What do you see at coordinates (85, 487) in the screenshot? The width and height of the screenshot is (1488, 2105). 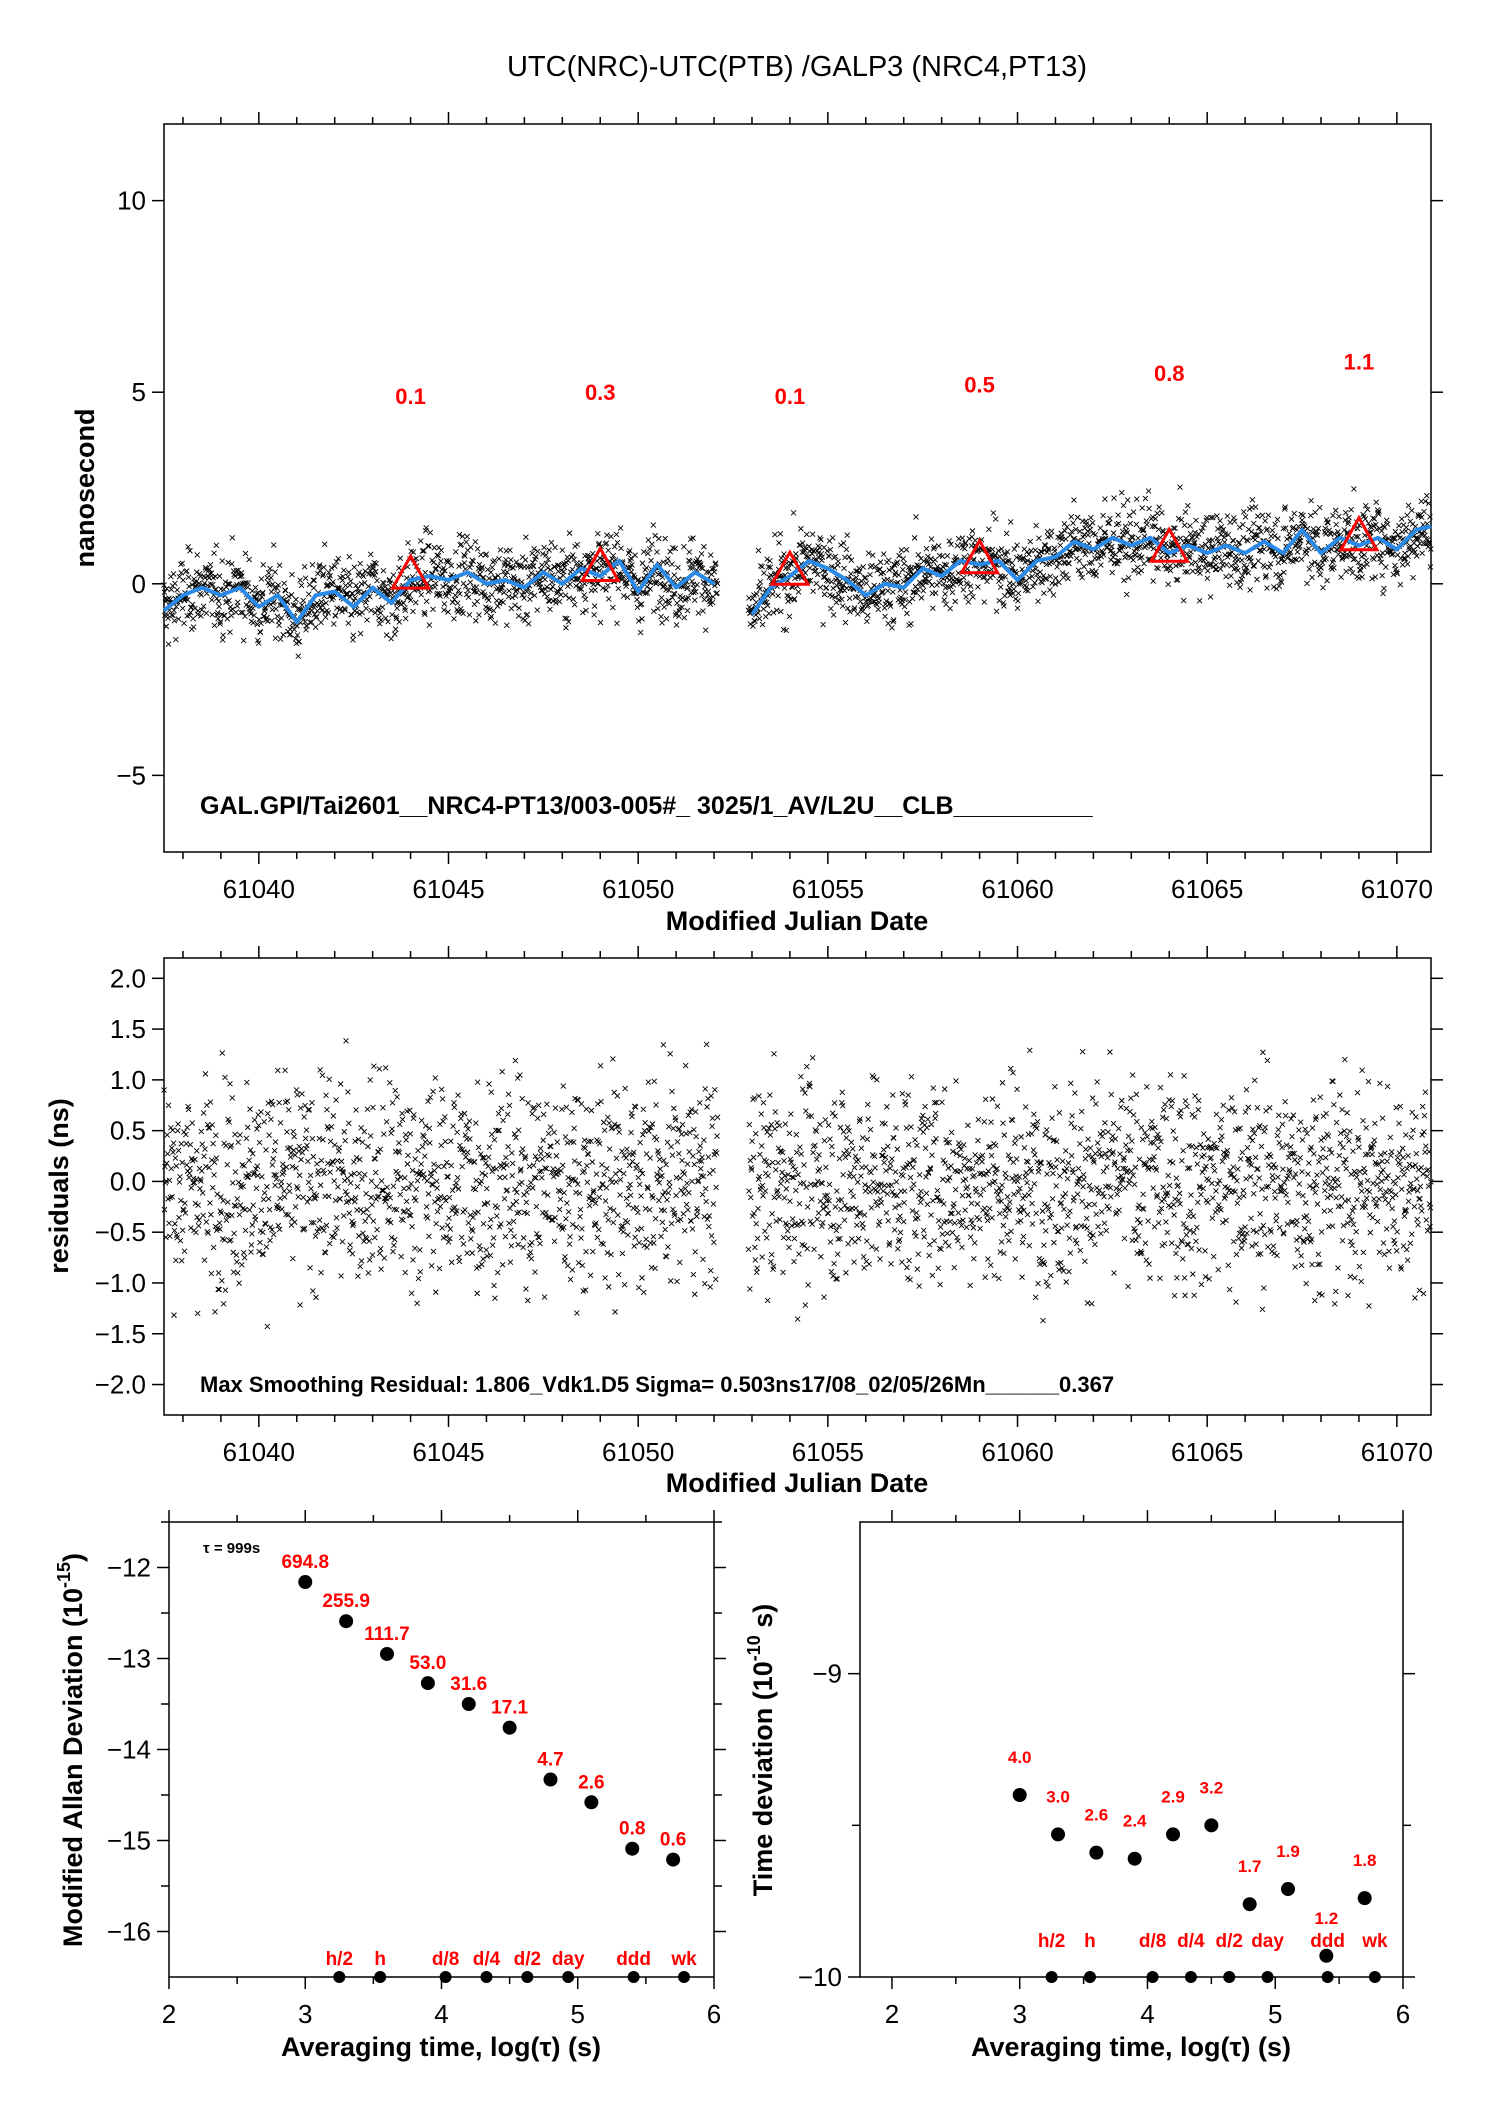 I see `top-ylabel: nanosecond` at bounding box center [85, 487].